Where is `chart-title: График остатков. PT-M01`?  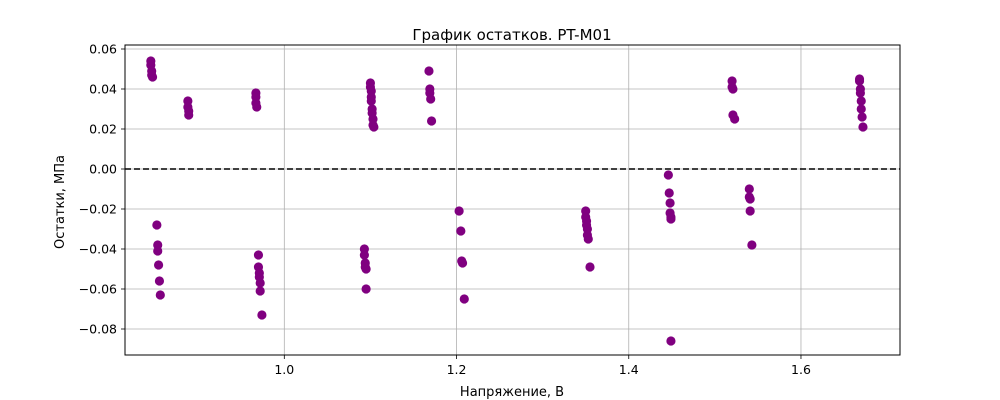 chart-title: График остатков. PT-M01 is located at coordinates (511, 35).